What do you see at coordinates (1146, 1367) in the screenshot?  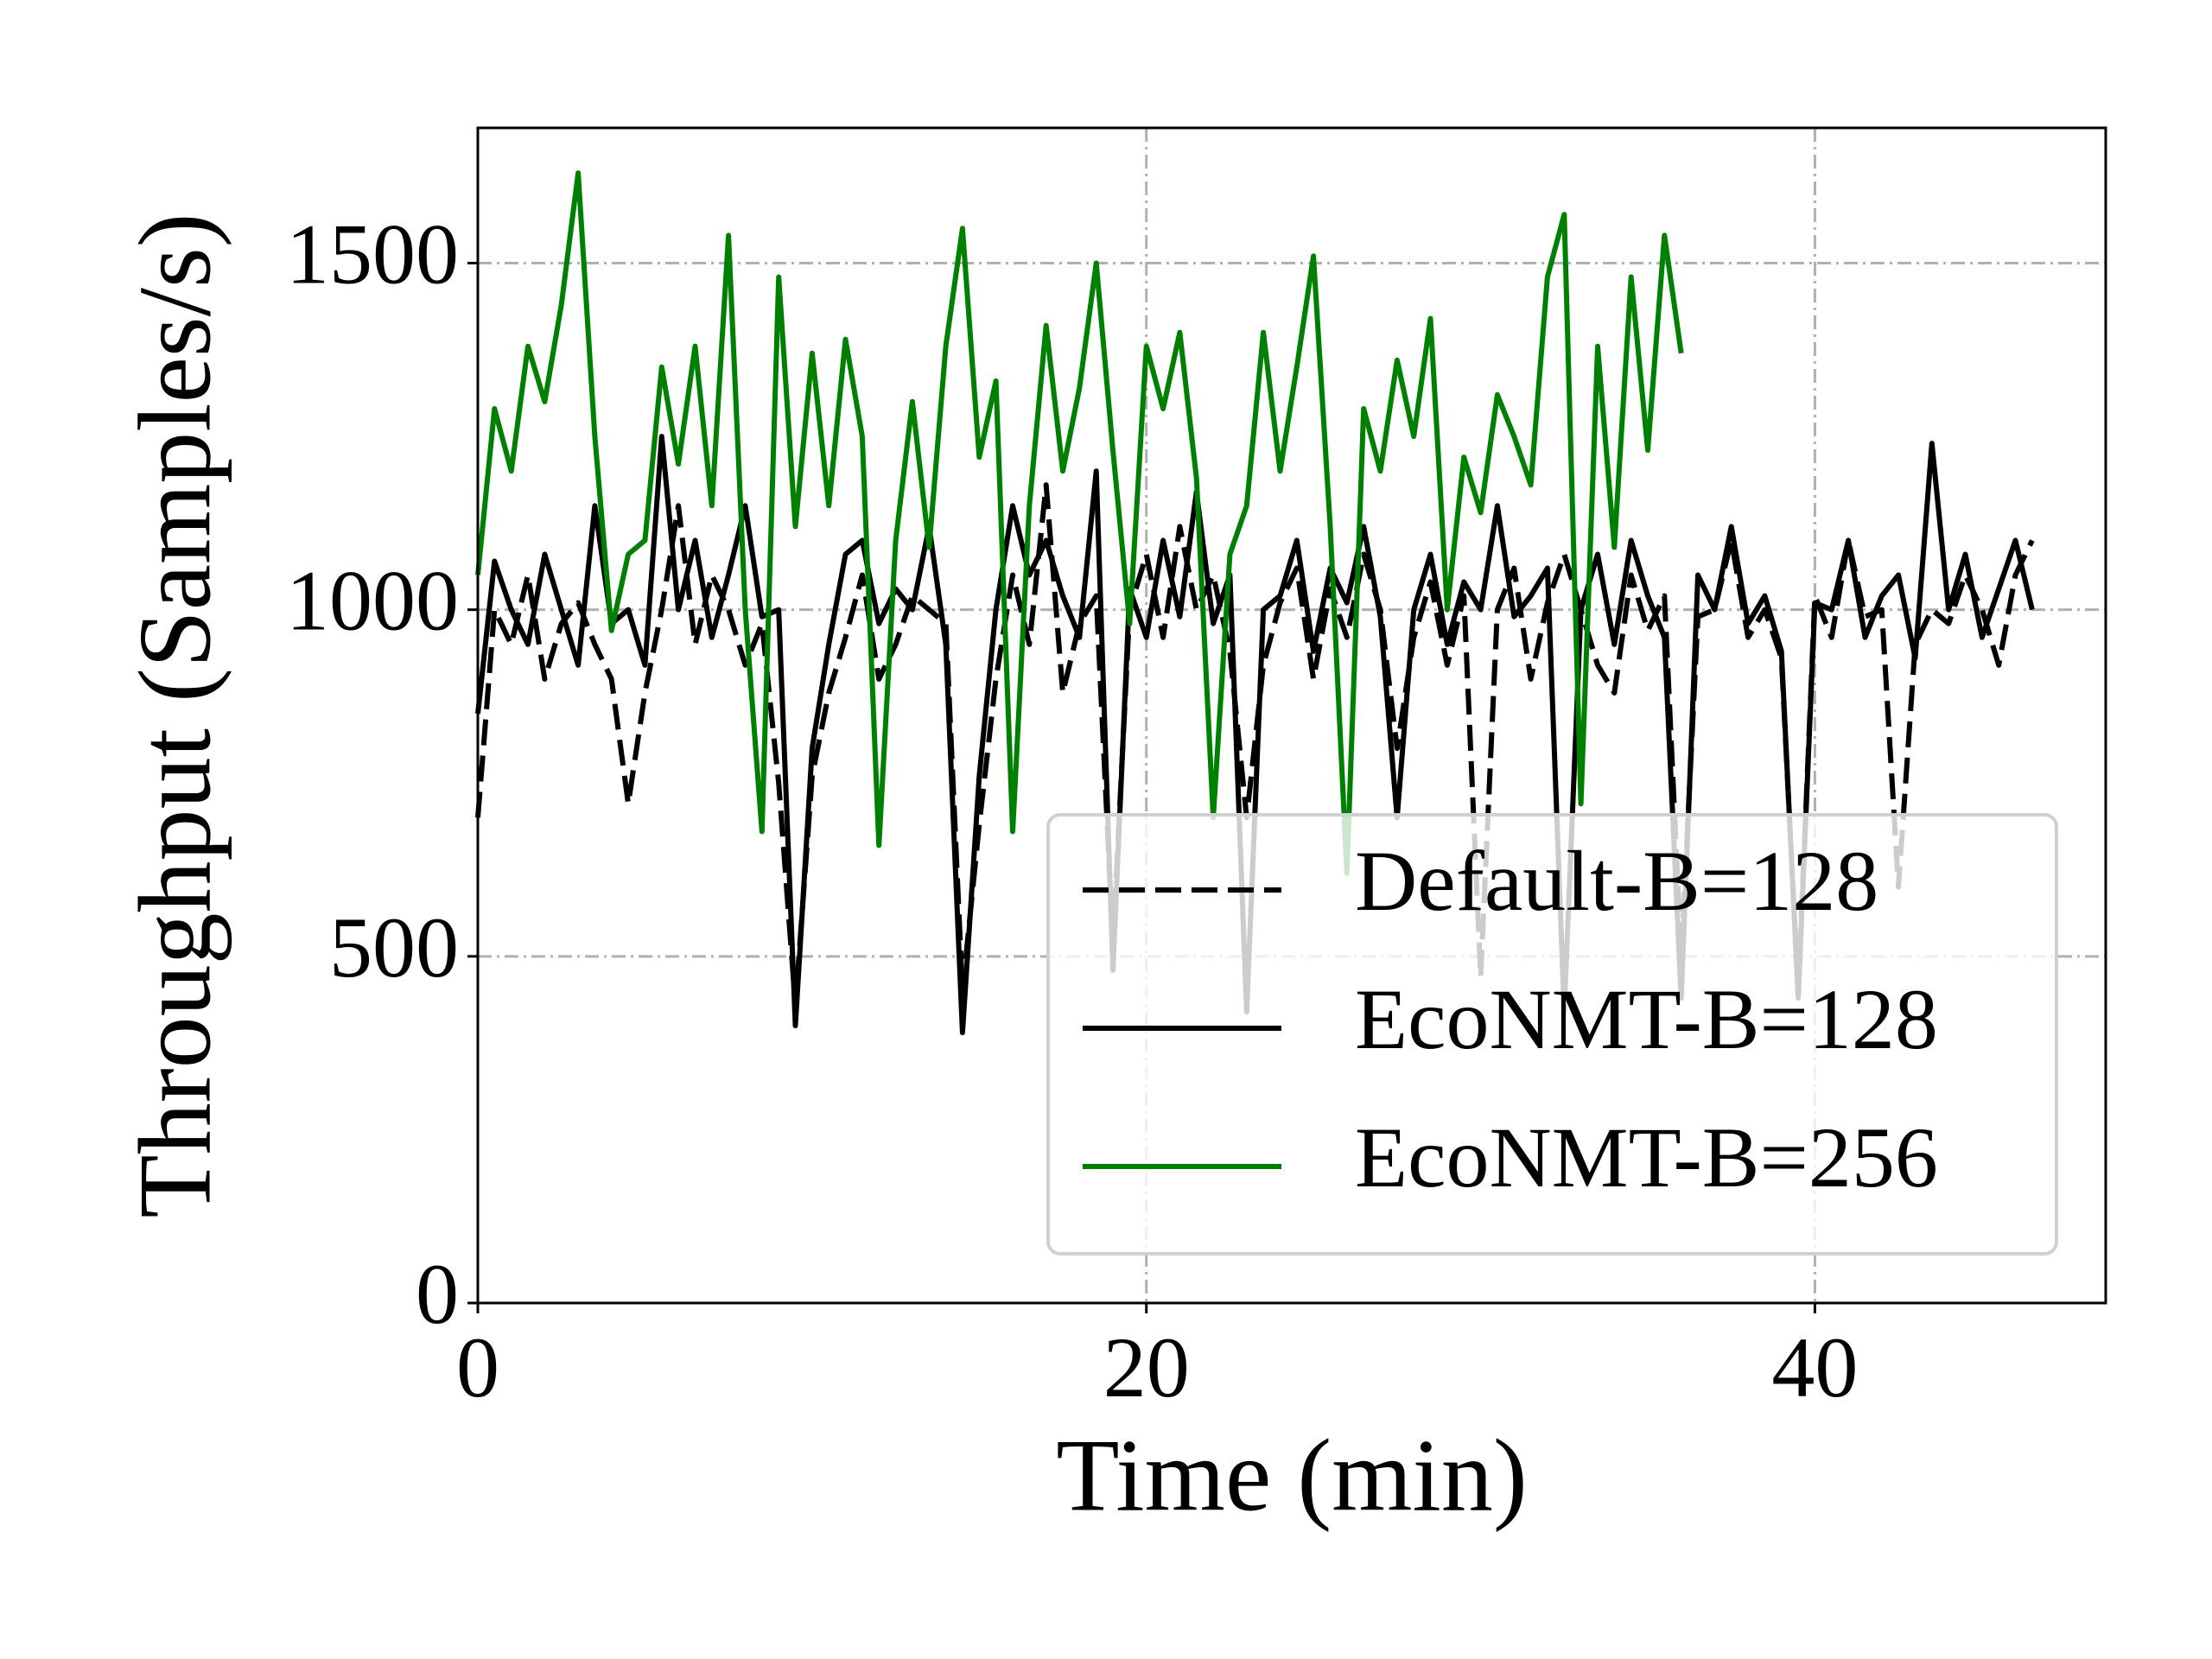 I see `x-tick-label: 20` at bounding box center [1146, 1367].